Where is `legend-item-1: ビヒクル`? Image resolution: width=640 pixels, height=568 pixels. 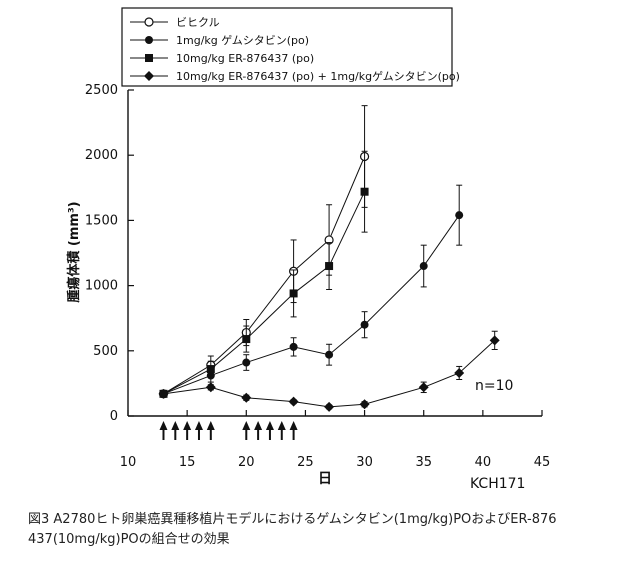 legend-item-1: ビヒクル is located at coordinates (175, 22).